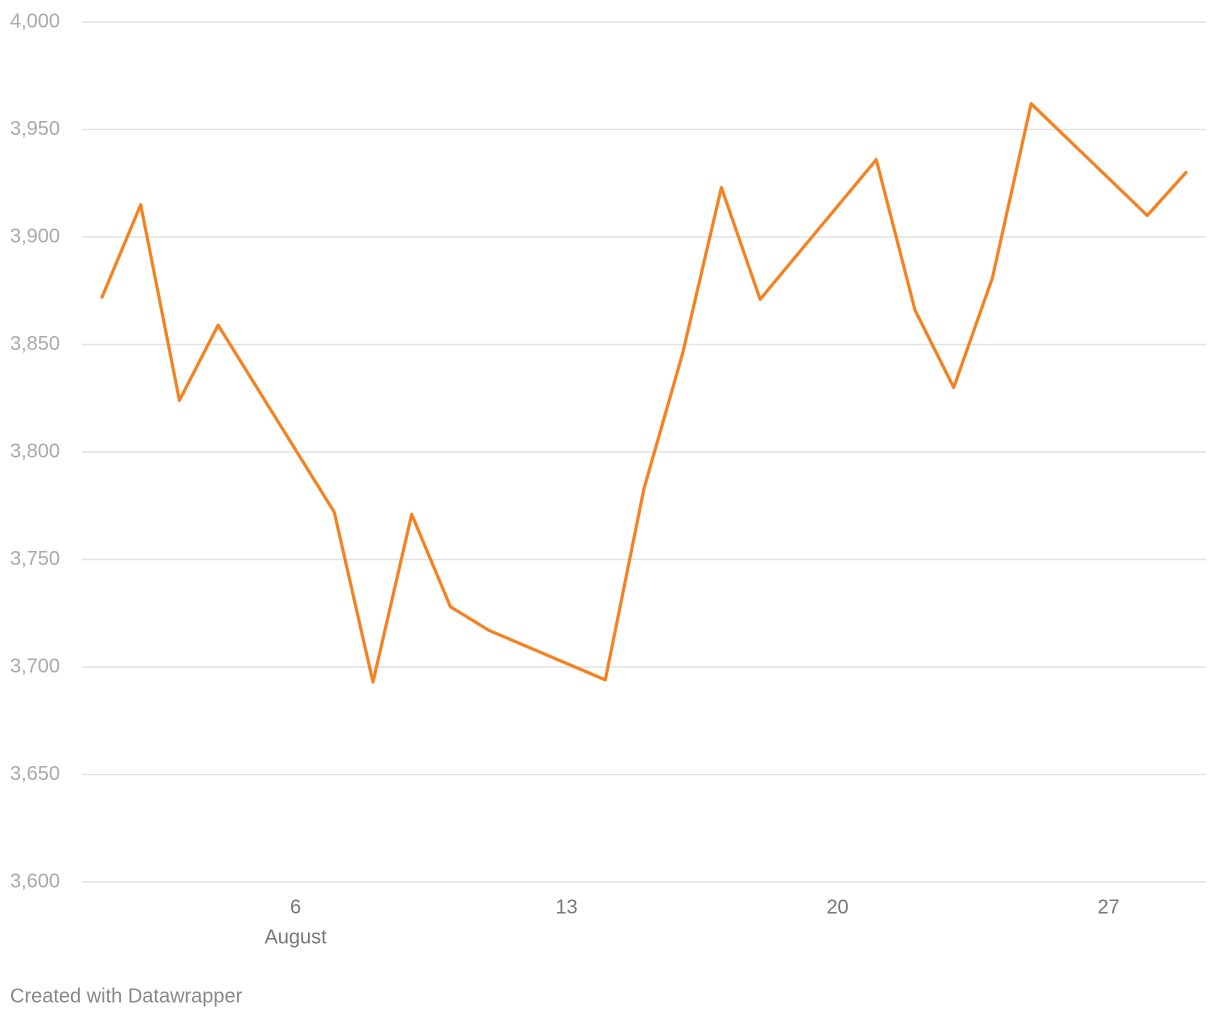 The width and height of the screenshot is (1220, 1025). Describe the element at coordinates (35, 21) in the screenshot. I see `y-tick-label: 4,000` at that location.